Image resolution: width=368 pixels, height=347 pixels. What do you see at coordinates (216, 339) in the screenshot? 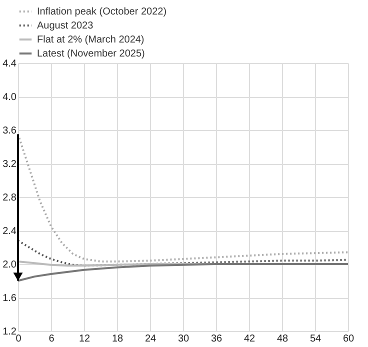
I see `x-tick-label: 36` at bounding box center [216, 339].